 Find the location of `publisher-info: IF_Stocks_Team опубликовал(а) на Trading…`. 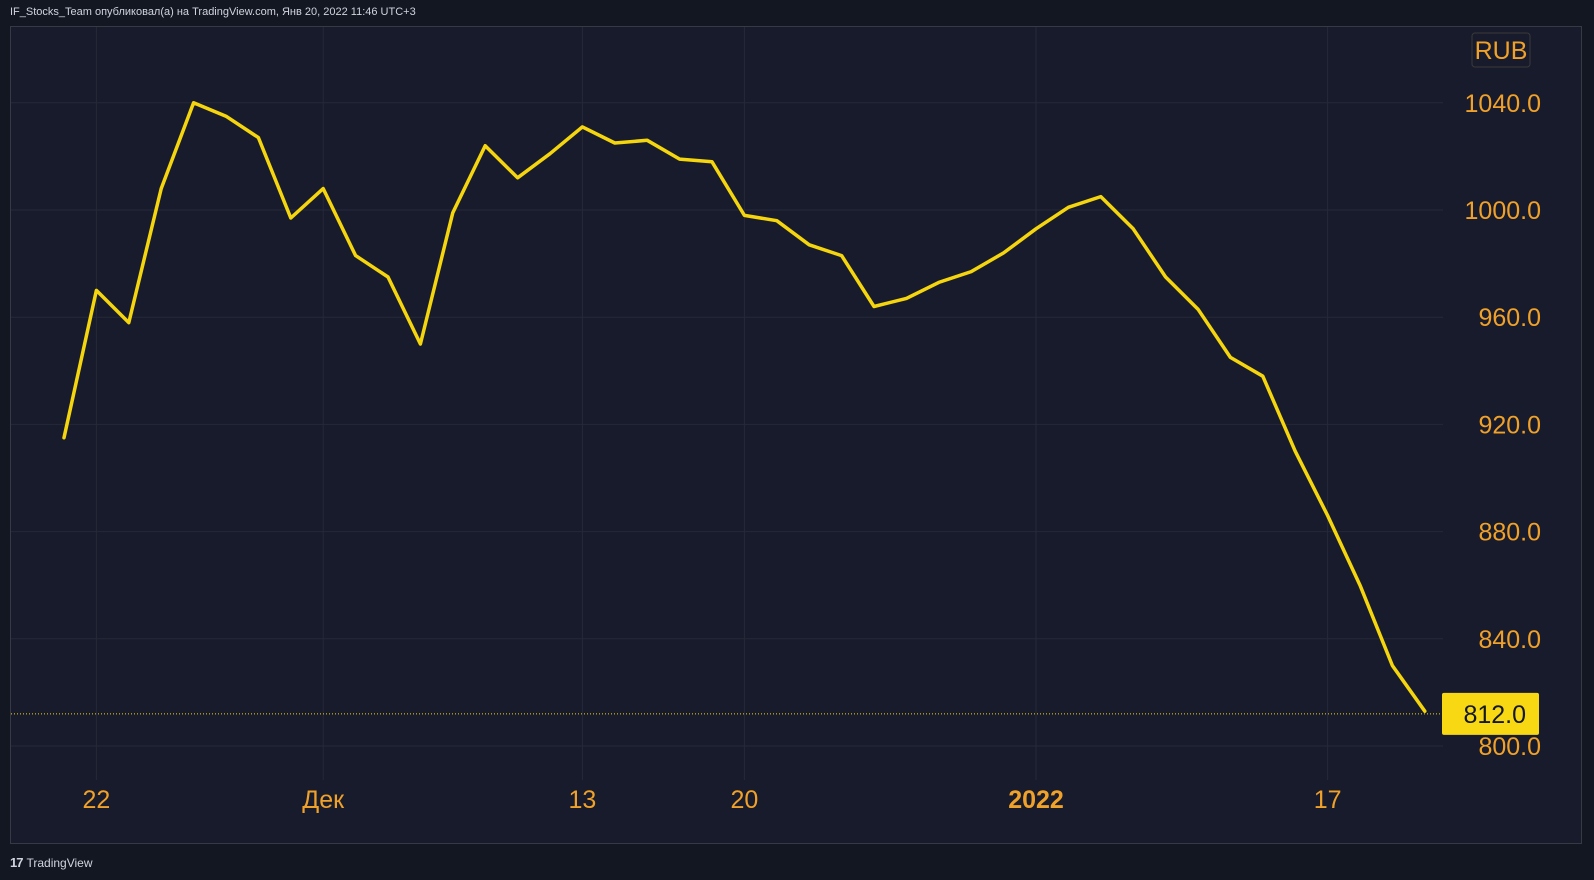

publisher-info: IF_Stocks_Team опубликовал(а) на Trading… is located at coordinates (213, 12).